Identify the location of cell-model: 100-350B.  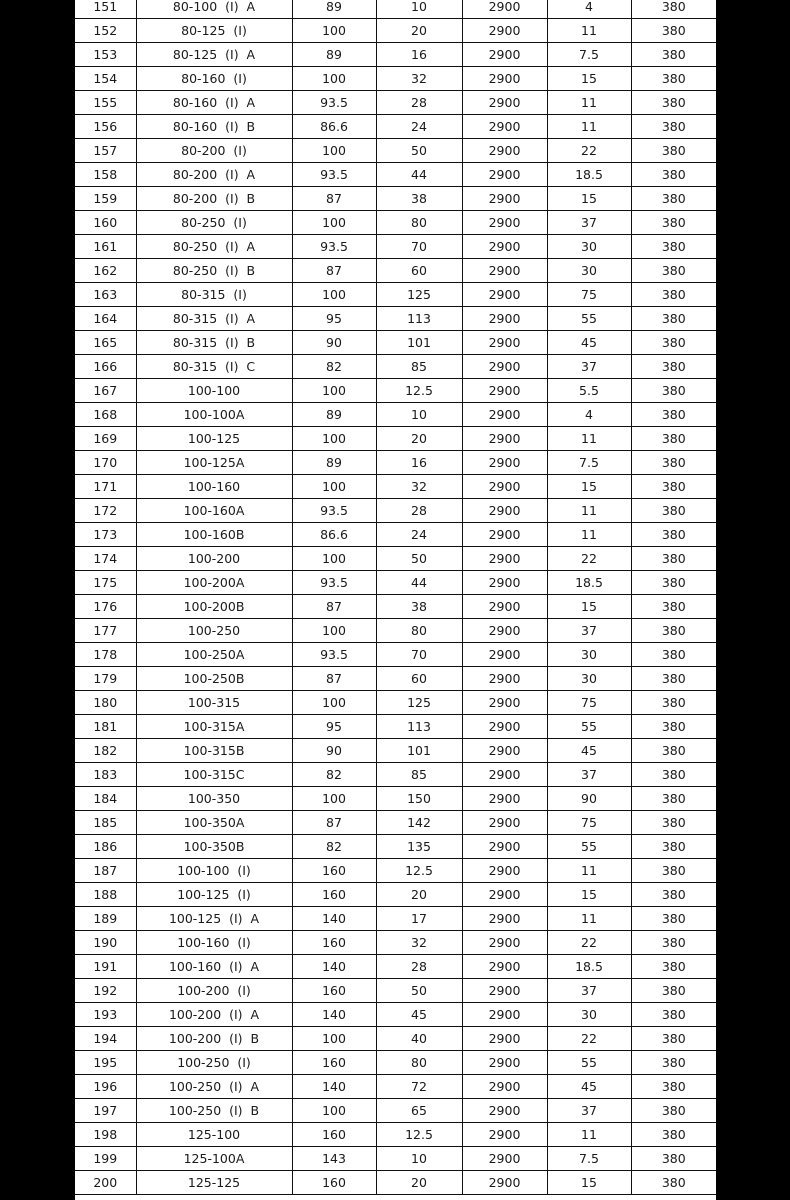
(214, 846).